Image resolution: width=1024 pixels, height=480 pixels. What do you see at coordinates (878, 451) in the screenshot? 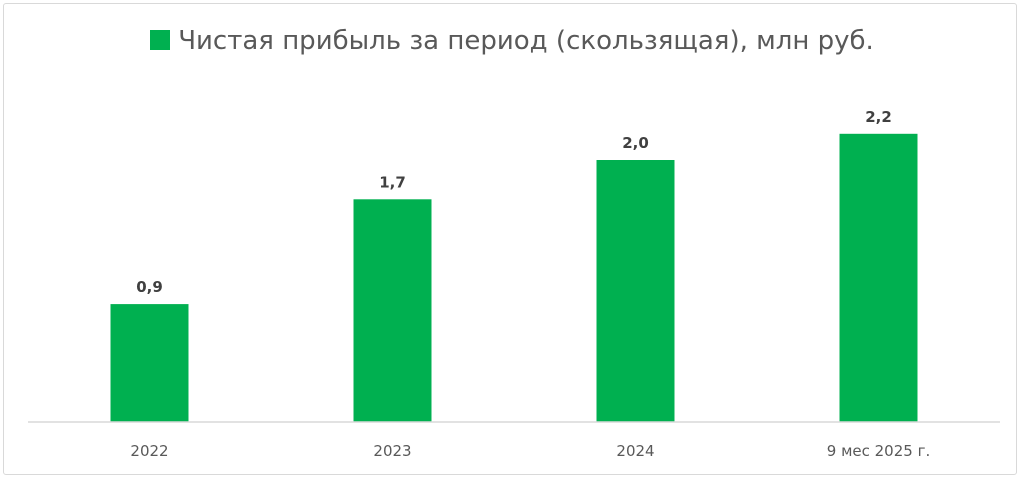
I see `x-tick-label: 9 мес 2025 г.` at bounding box center [878, 451].